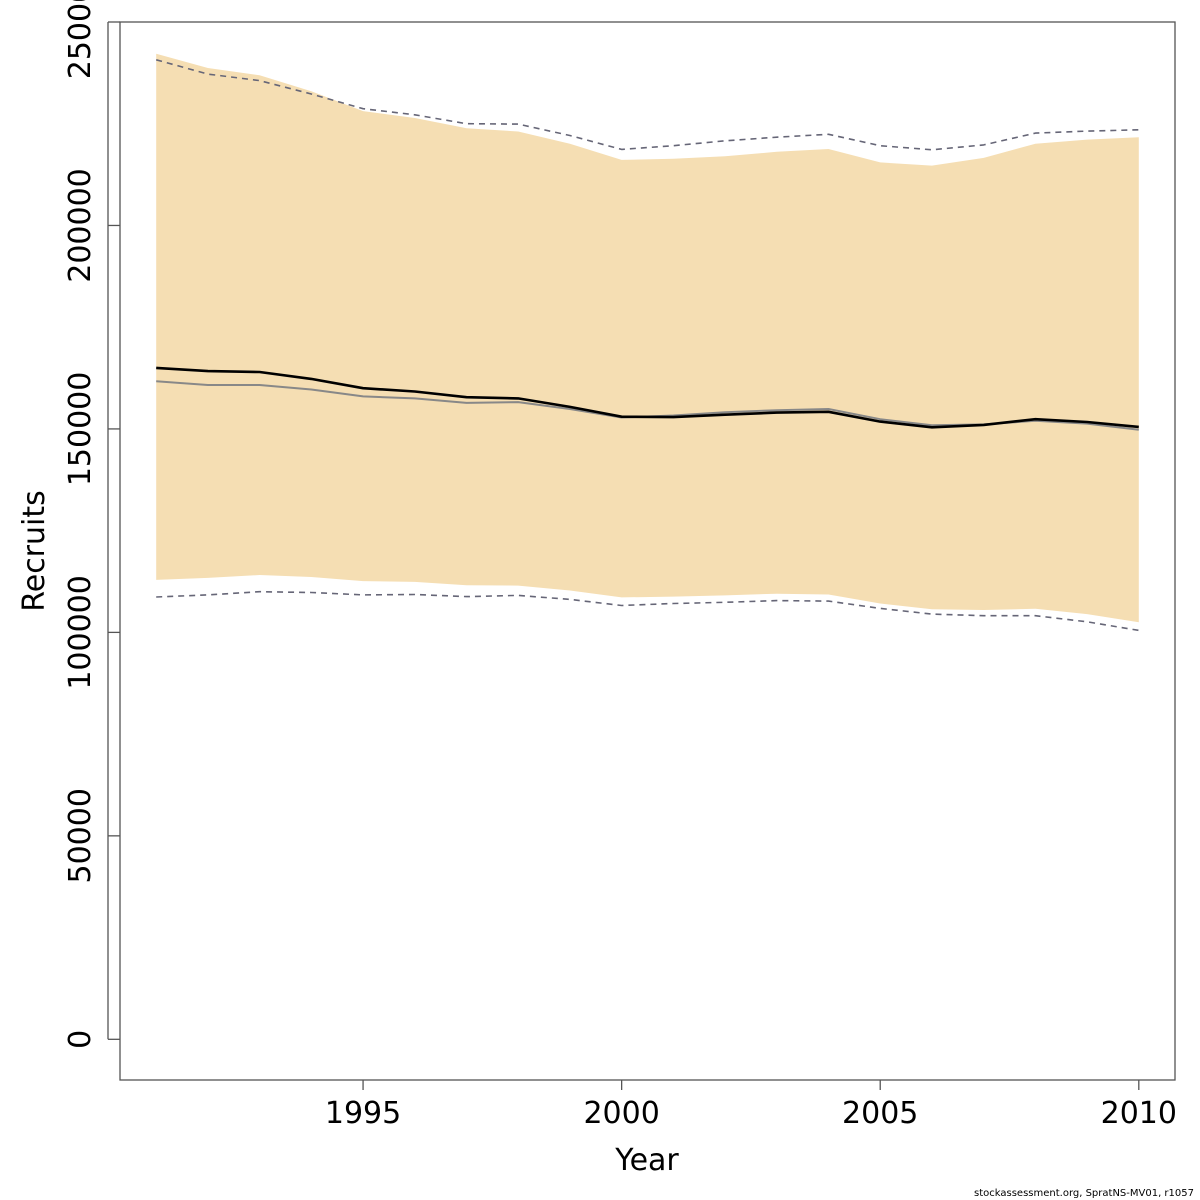 The height and width of the screenshot is (1200, 1200). What do you see at coordinates (34, 551) in the screenshot?
I see `y-axis-title: Recruits` at bounding box center [34, 551].